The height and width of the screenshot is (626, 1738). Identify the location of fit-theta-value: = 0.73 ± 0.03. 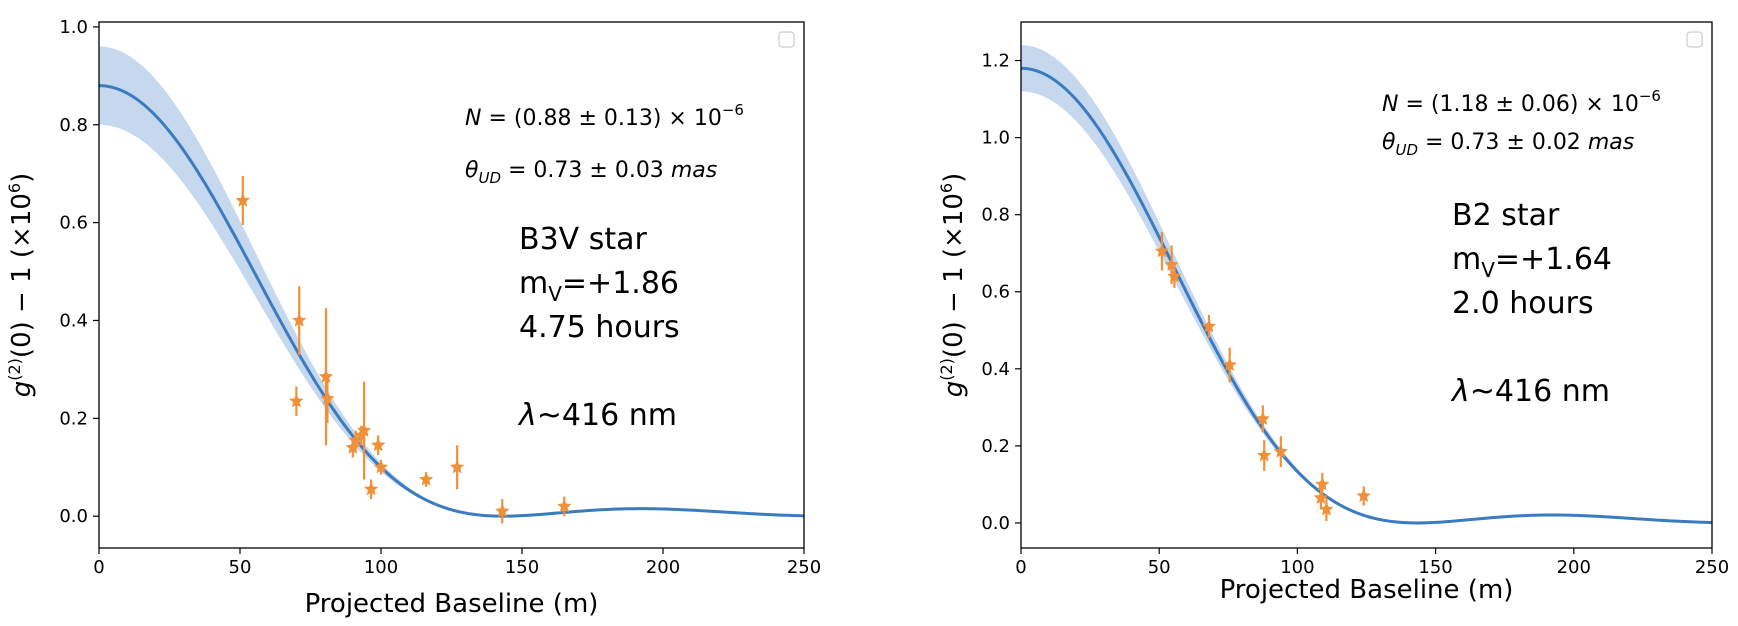
(586, 170).